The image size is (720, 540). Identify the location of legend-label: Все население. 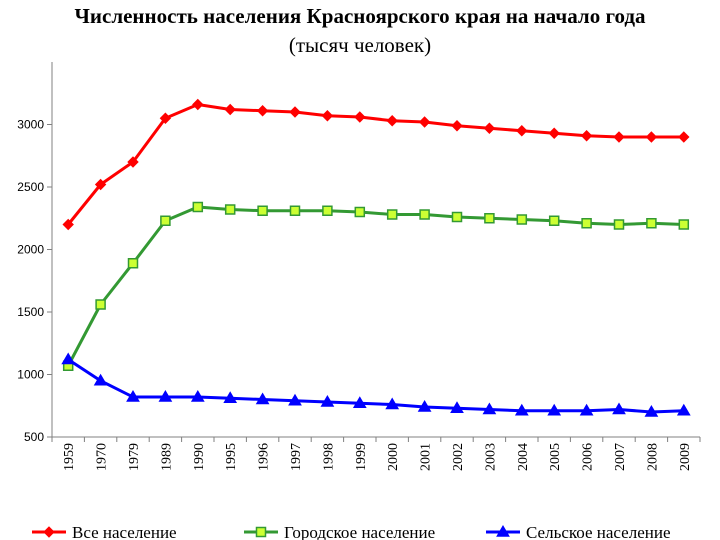
(124, 531).